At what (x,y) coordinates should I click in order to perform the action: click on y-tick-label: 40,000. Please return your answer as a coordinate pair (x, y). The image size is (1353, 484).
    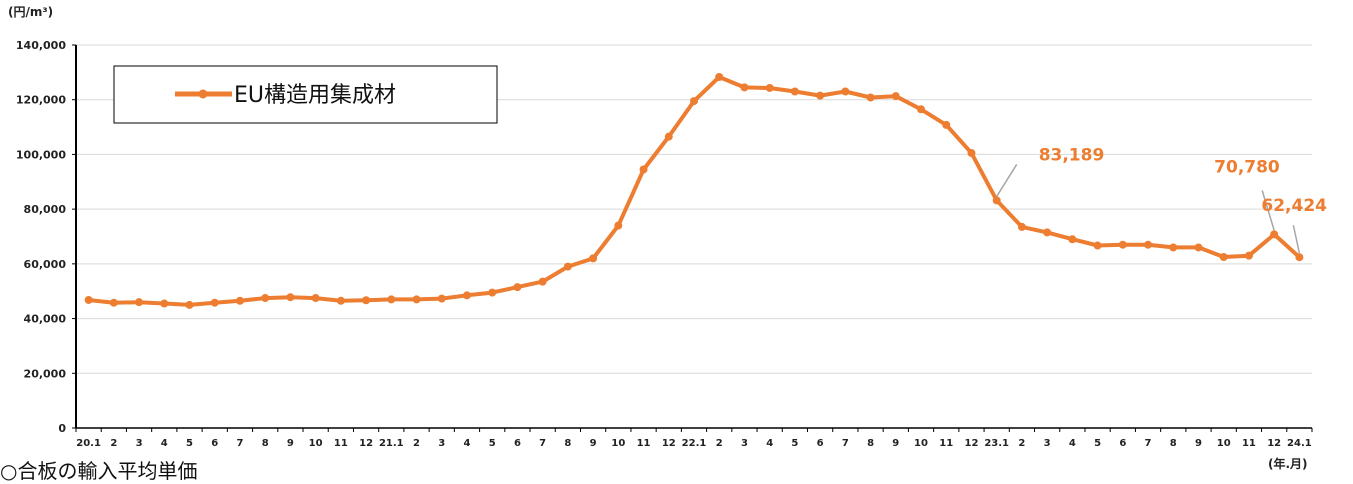
    Looking at the image, I should click on (45, 319).